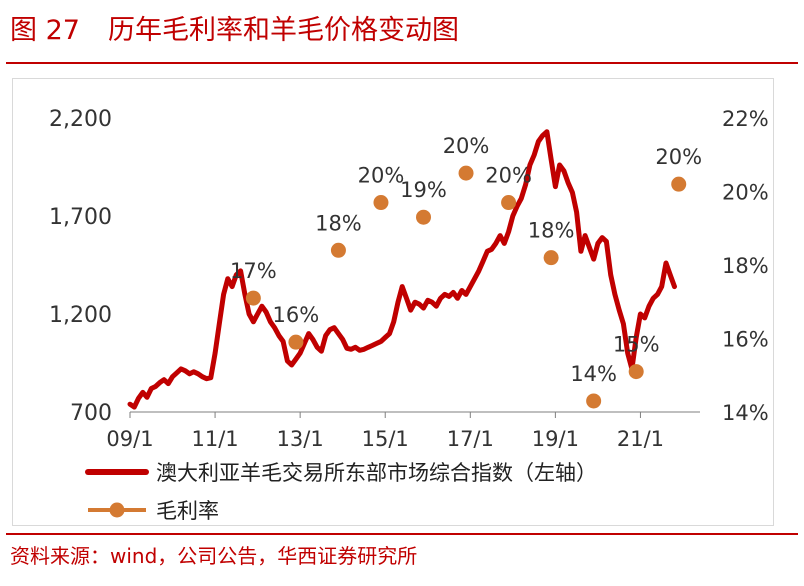  What do you see at coordinates (341, 492) in the screenshot?
I see `legend: 澳大利亚羊毛交易所东部市场综合指数（左轴） 毛利率` at bounding box center [341, 492].